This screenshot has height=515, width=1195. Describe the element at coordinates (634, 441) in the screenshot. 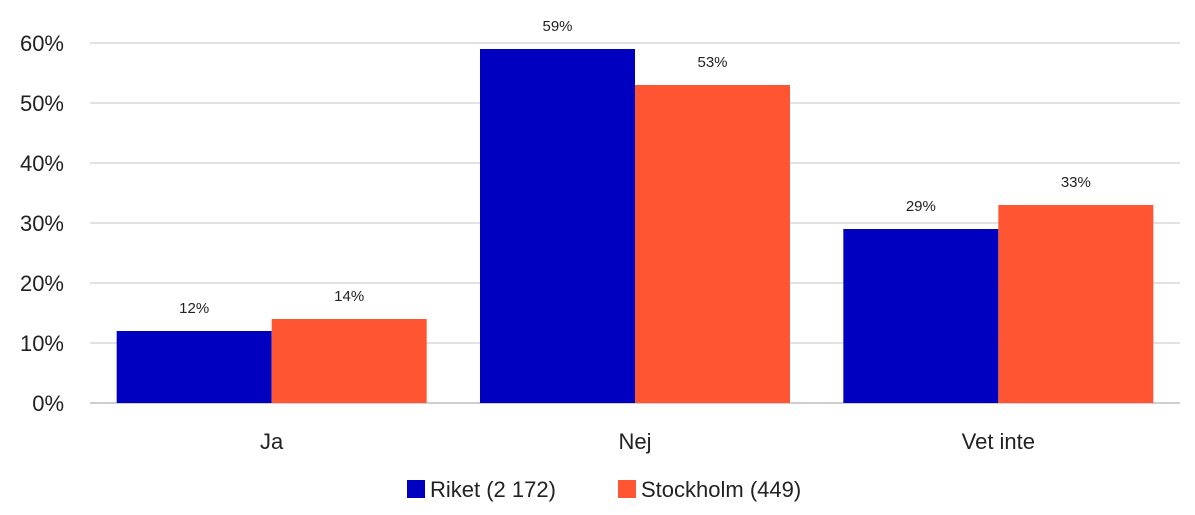

I see `category-label: Nej` at that location.